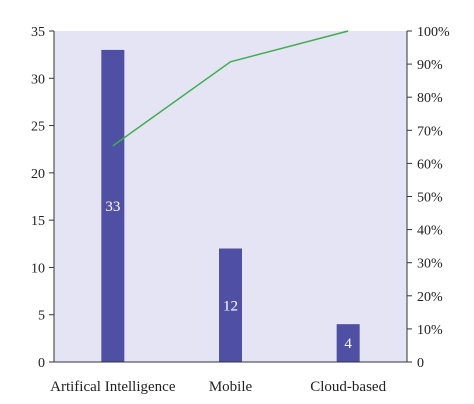 The width and height of the screenshot is (474, 404). Describe the element at coordinates (38, 79) in the screenshot. I see `y-tick-label: 30` at that location.